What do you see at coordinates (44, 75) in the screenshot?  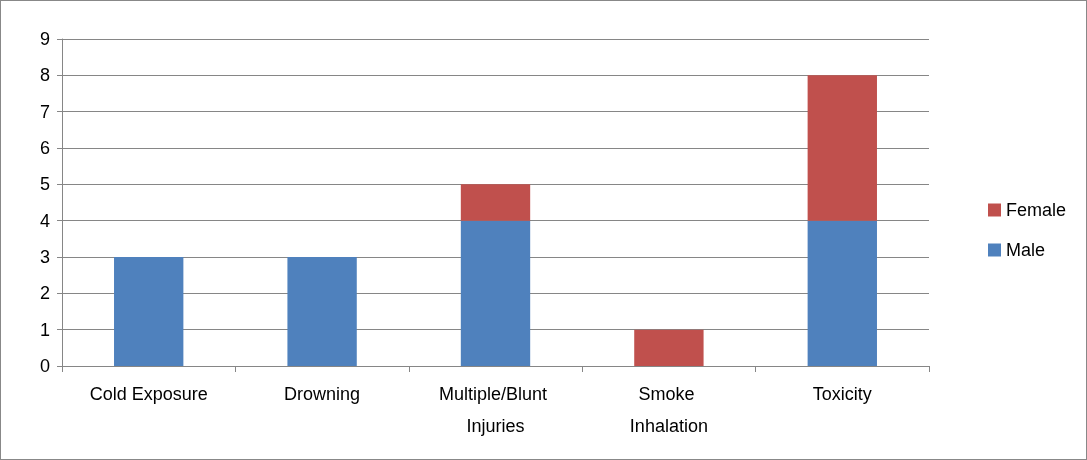 I see `y-tick-label: 8` at bounding box center [44, 75].